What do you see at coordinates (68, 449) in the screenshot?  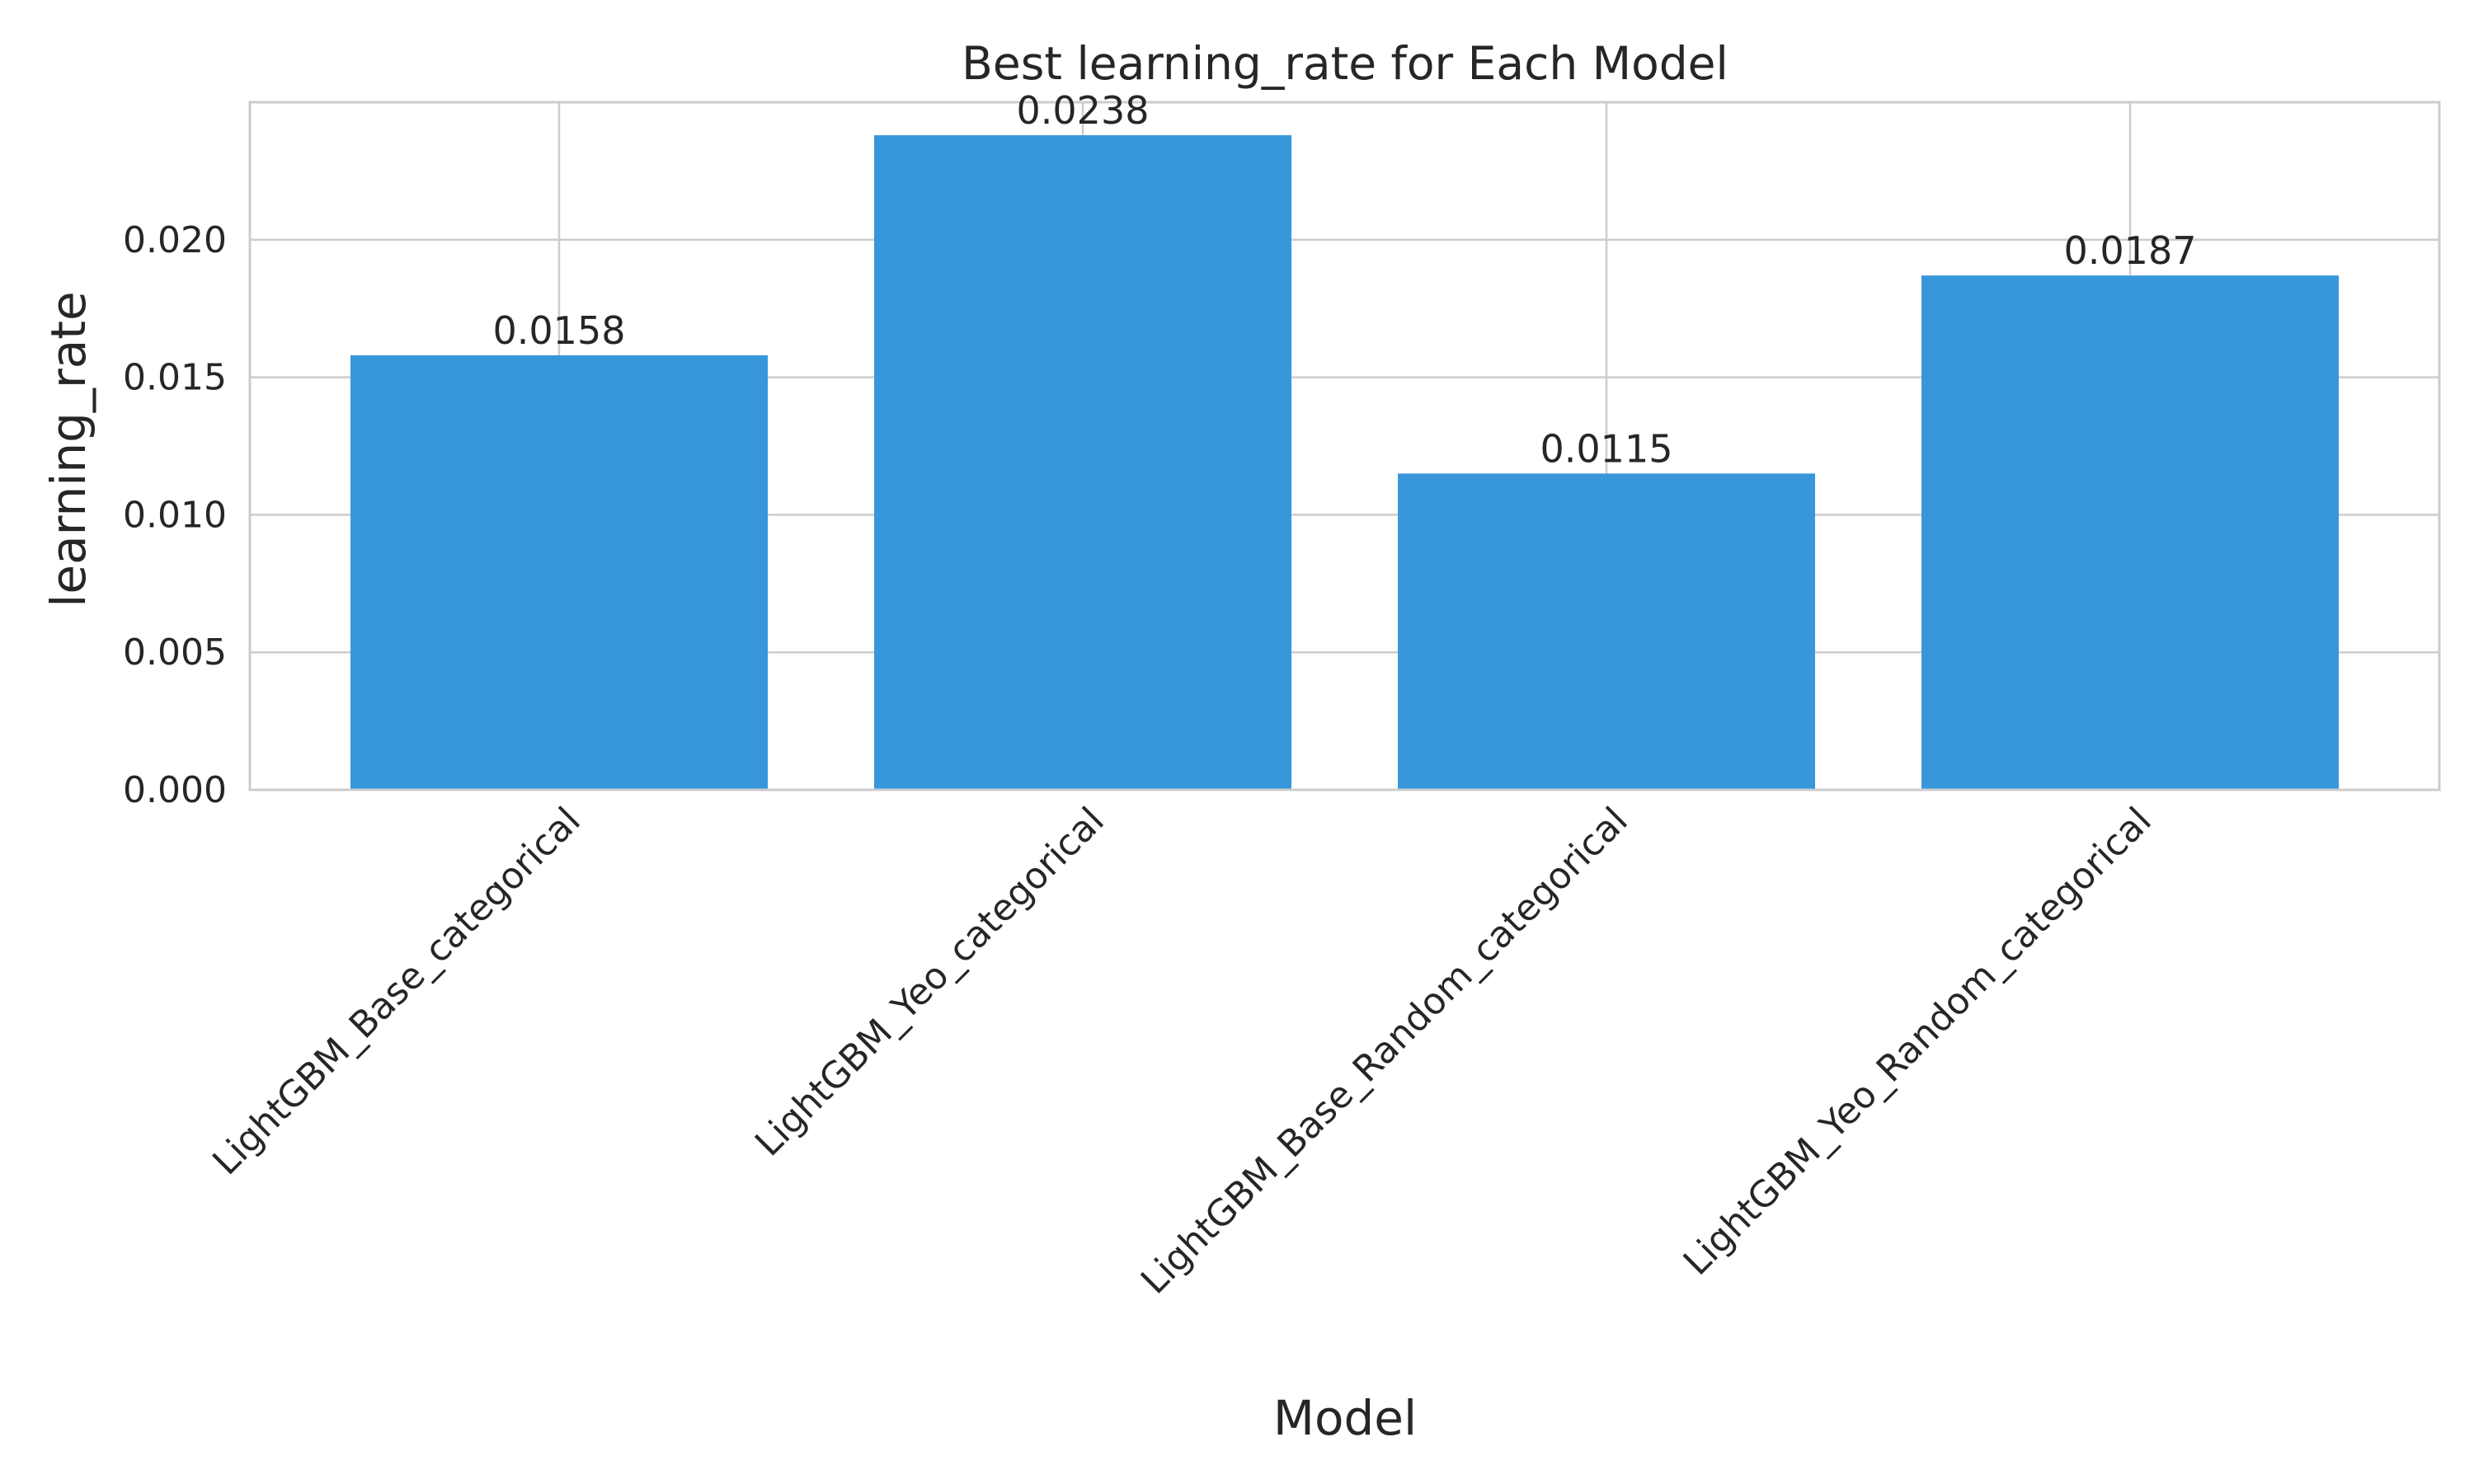 I see `y-axis-label: learning_rate` at bounding box center [68, 449].